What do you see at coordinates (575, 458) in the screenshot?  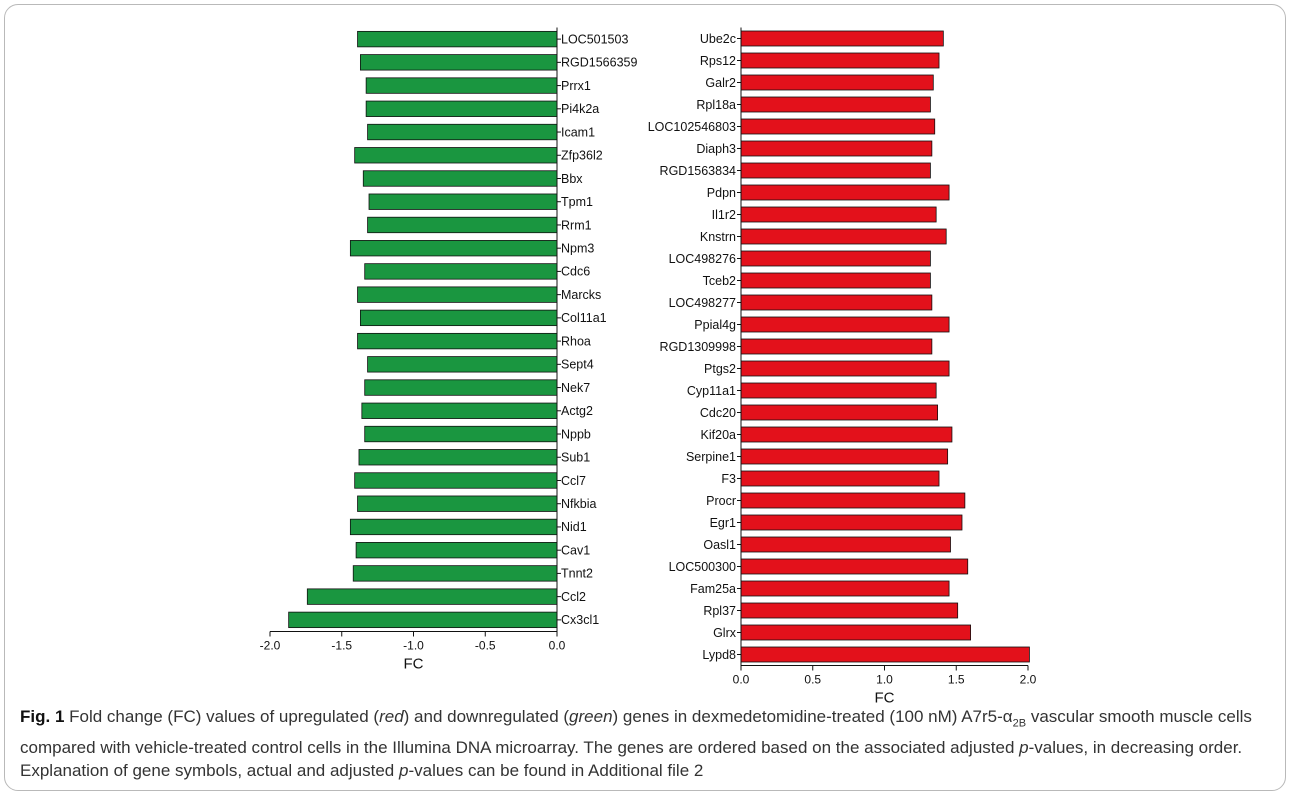 I see `down-category-label: Sub1` at bounding box center [575, 458].